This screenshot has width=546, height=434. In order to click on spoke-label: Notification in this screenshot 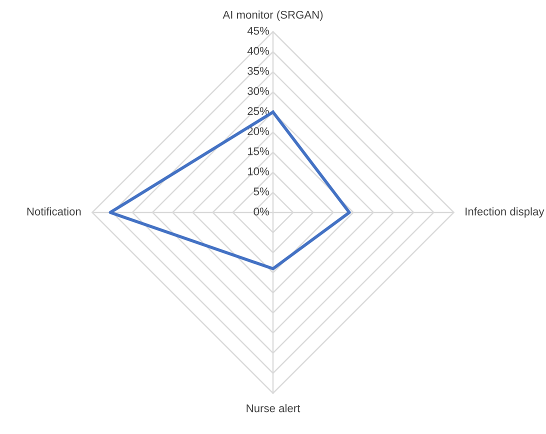, I will do `click(54, 211)`.